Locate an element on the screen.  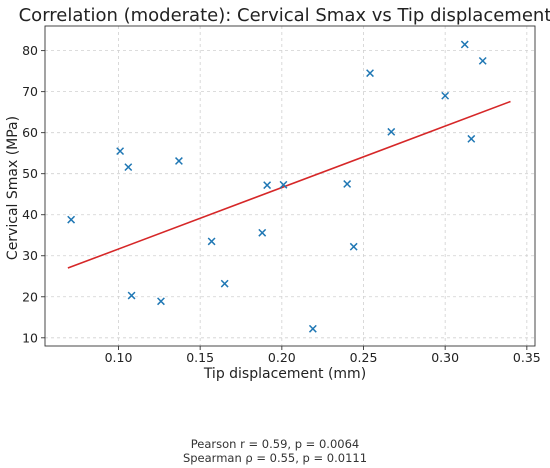
y-tick-label: 20 is located at coordinates (30, 296).